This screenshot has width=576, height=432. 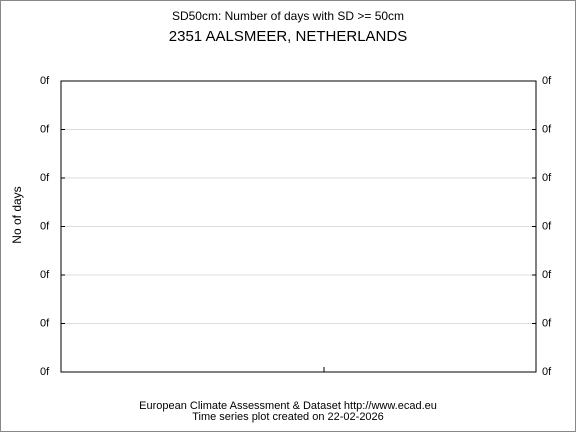 What do you see at coordinates (288, 16) in the screenshot?
I see `chart-title: SD50cm: Number of days with SD >= 50cm` at bounding box center [288, 16].